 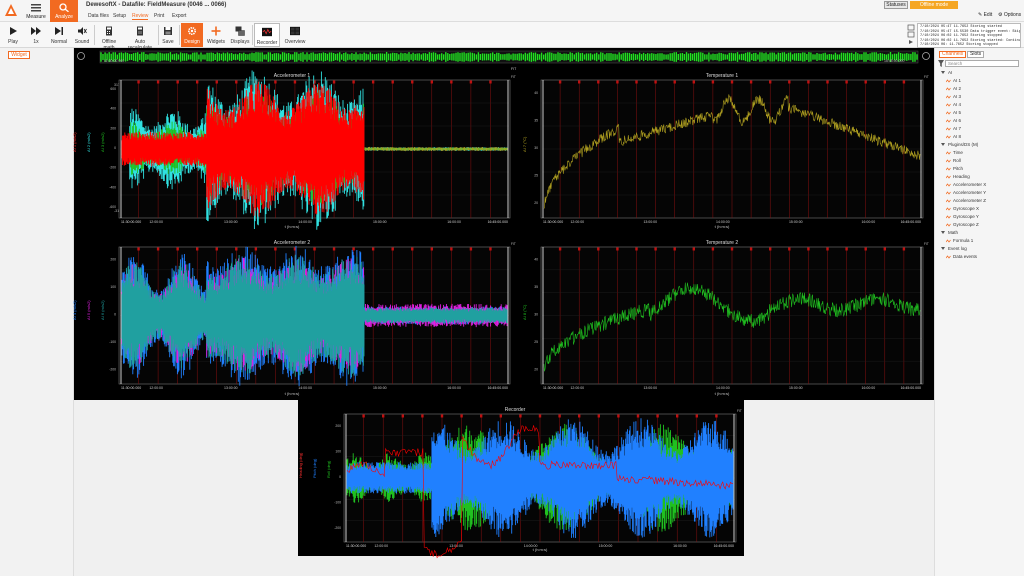 What do you see at coordinates (981, 81) in the screenshot?
I see `tree-channel-item: AI 1` at bounding box center [981, 81].